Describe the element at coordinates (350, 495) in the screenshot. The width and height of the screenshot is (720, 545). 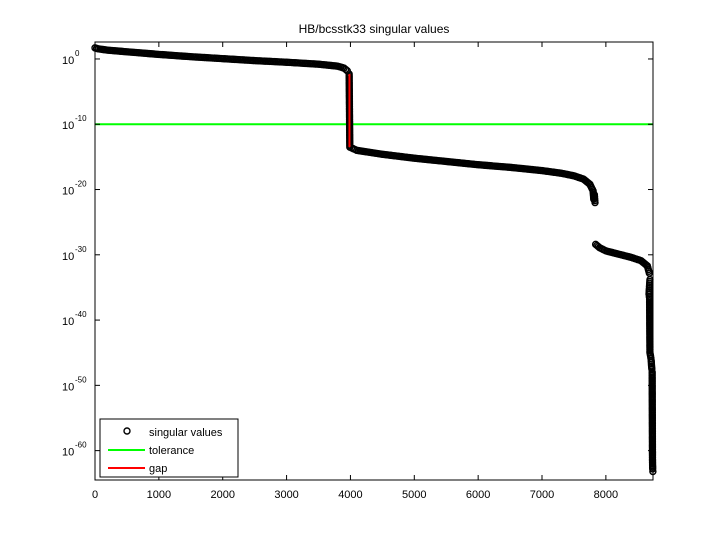
I see `x-tick-label: 4000` at that location.